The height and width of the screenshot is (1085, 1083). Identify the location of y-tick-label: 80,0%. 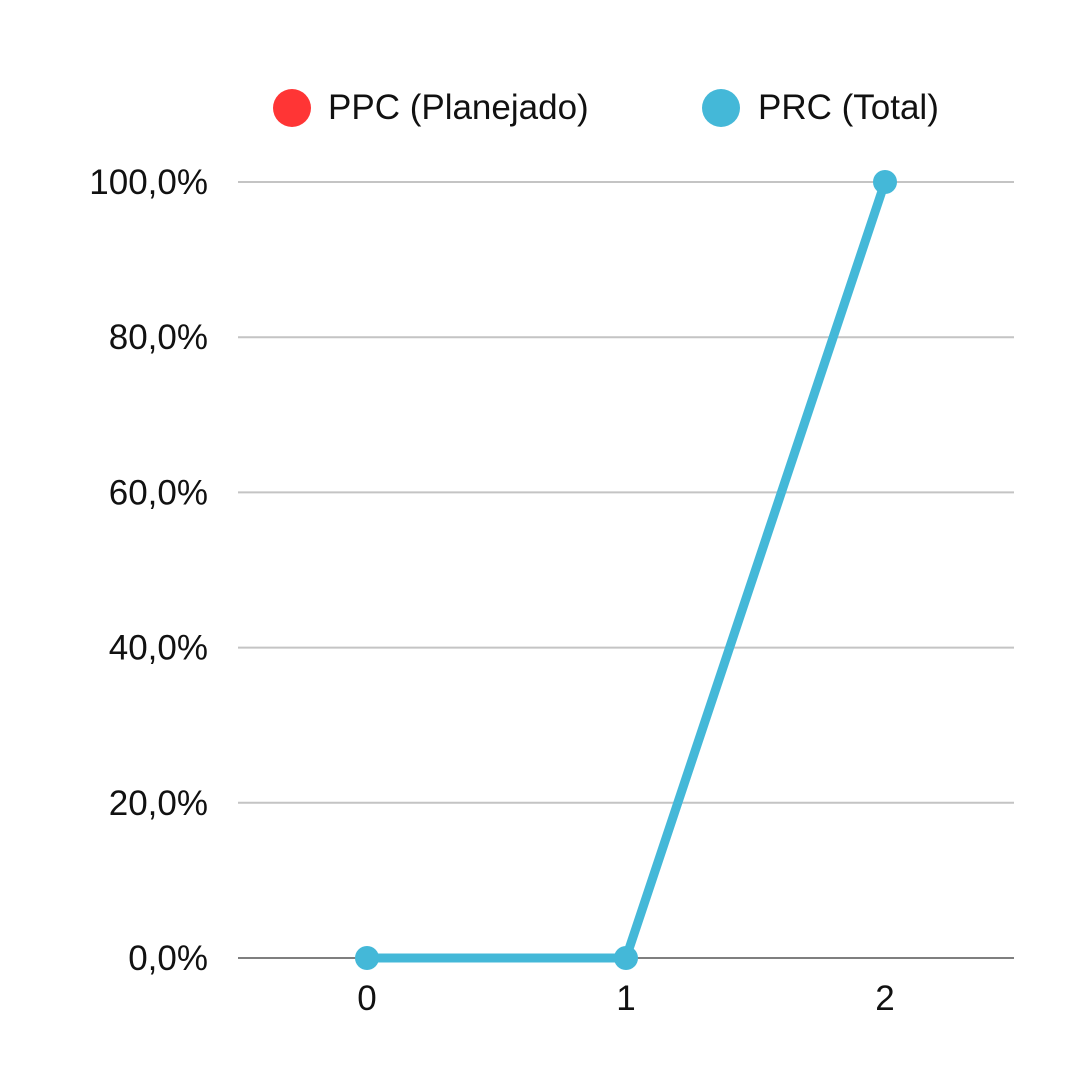
(158, 337).